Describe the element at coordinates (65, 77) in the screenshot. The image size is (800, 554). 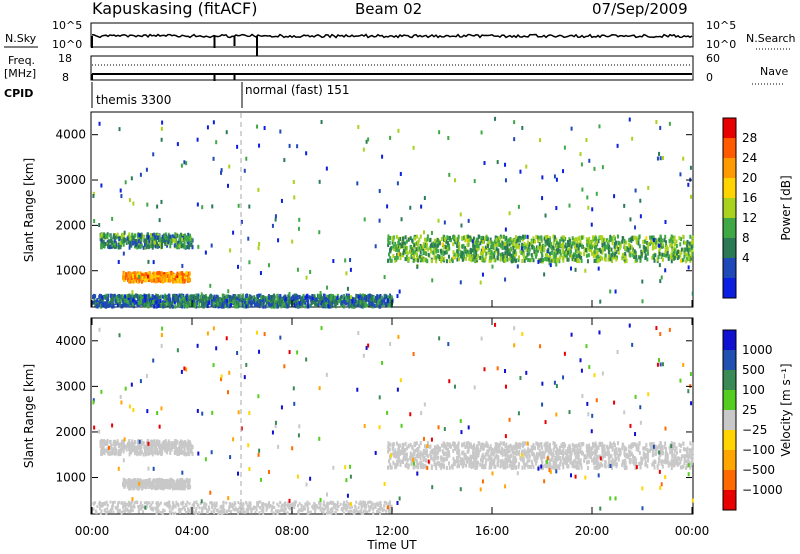
I see `freq-tick-bottom: 8` at that location.